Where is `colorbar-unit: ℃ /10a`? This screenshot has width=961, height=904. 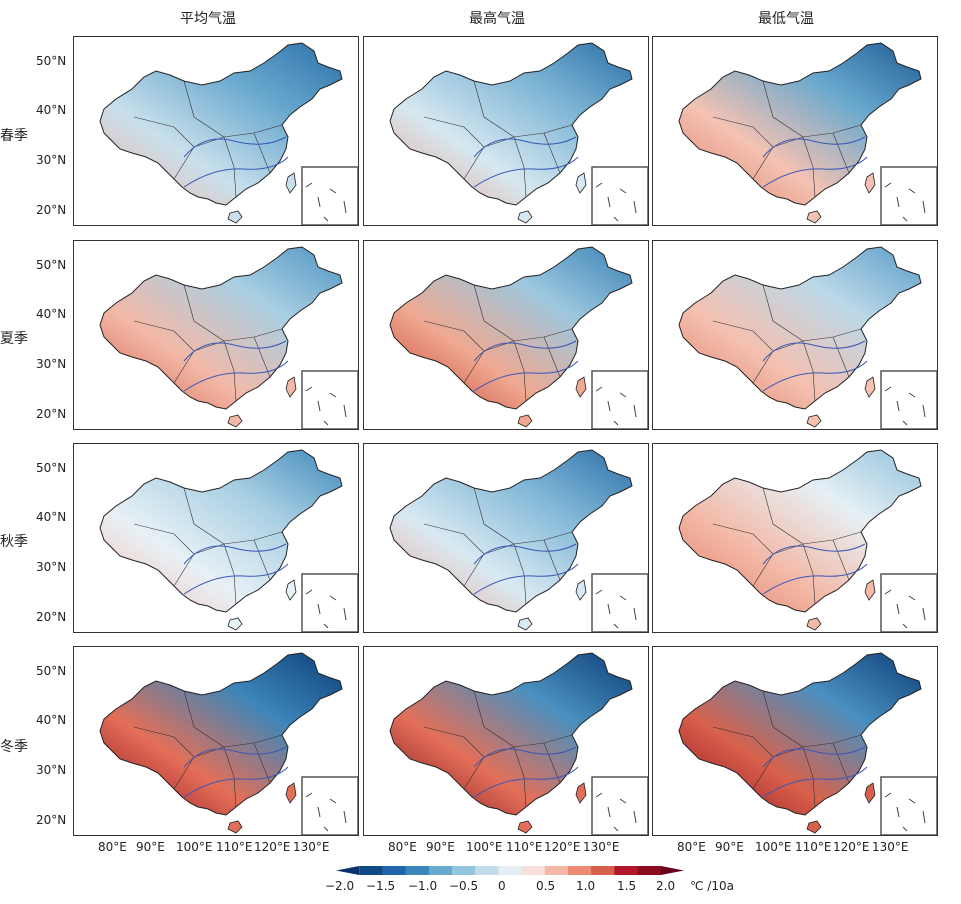
colorbar-unit: ℃ /10a is located at coordinates (712, 886).